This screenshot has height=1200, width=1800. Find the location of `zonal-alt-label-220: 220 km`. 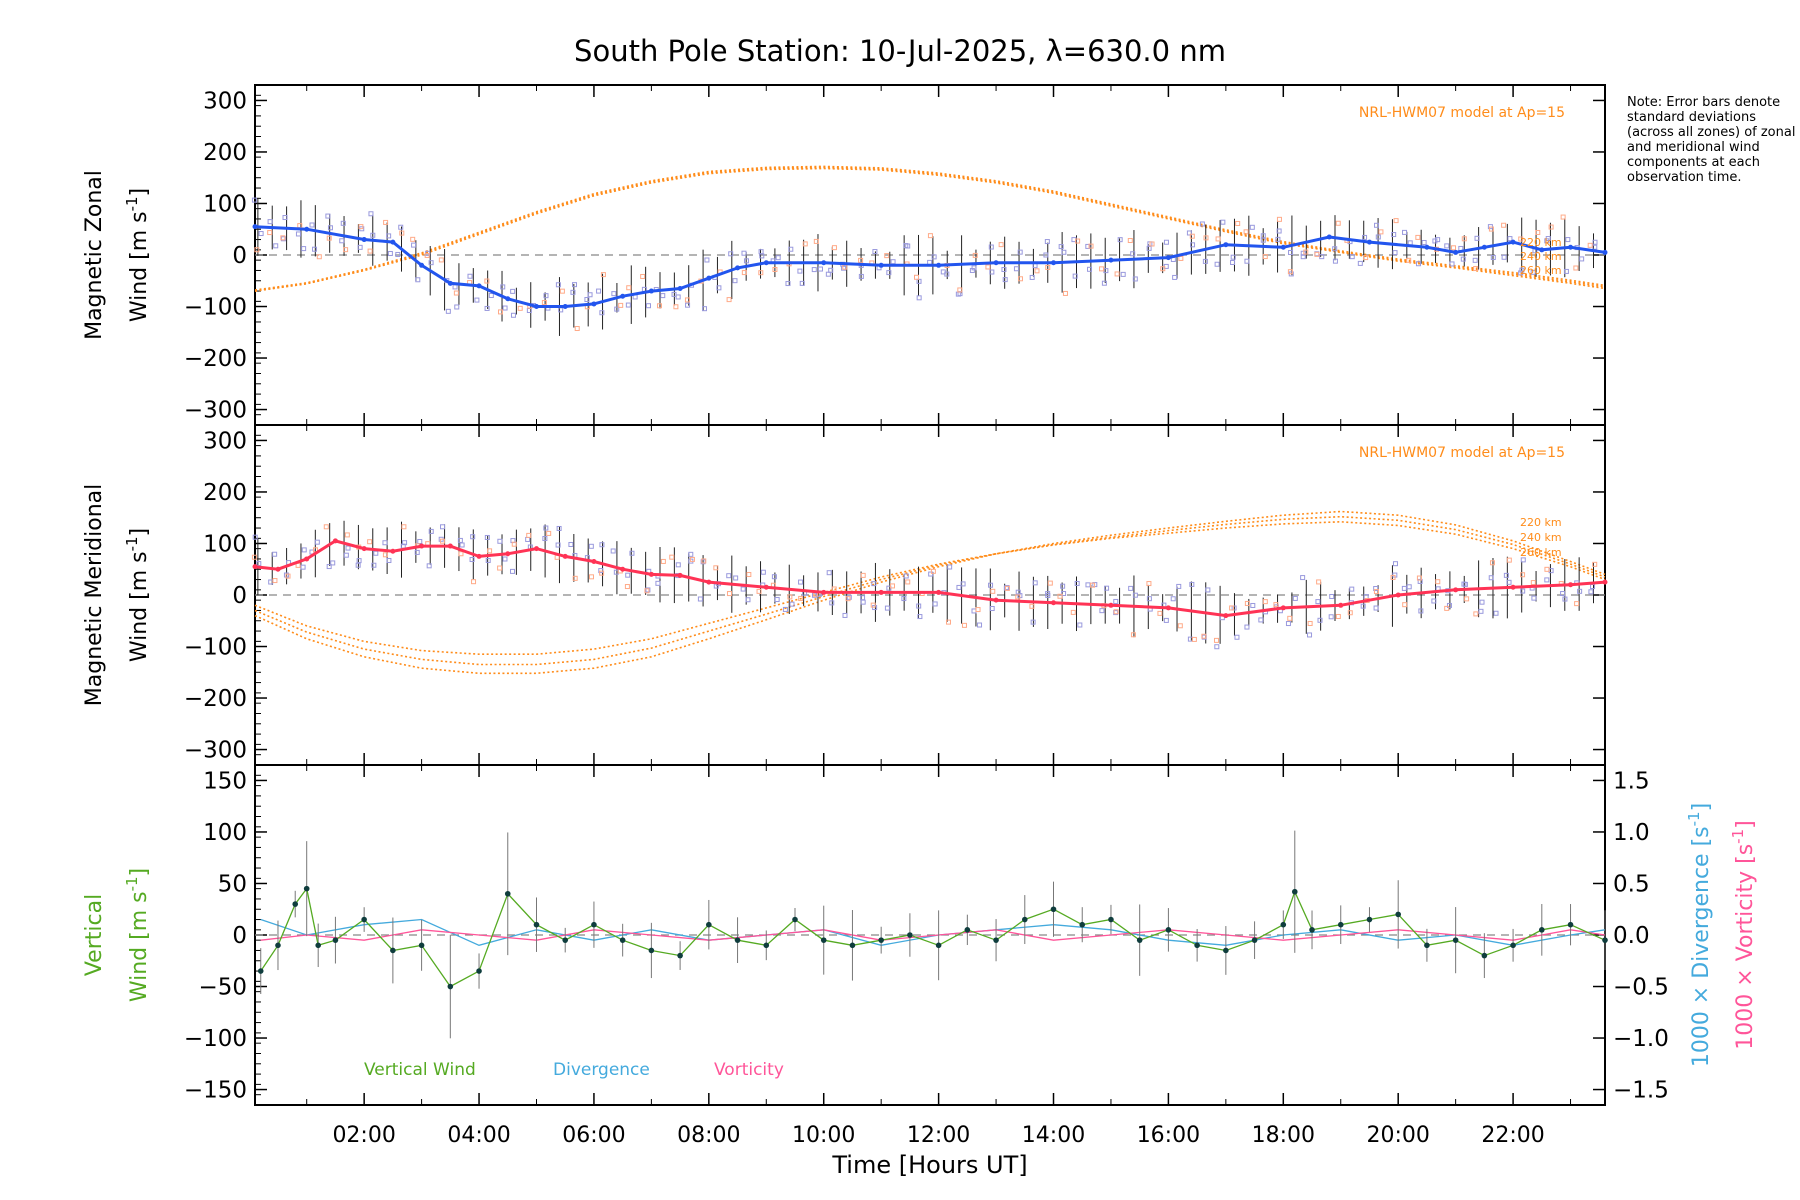

zonal-alt-label-220: 220 km is located at coordinates (1541, 242).